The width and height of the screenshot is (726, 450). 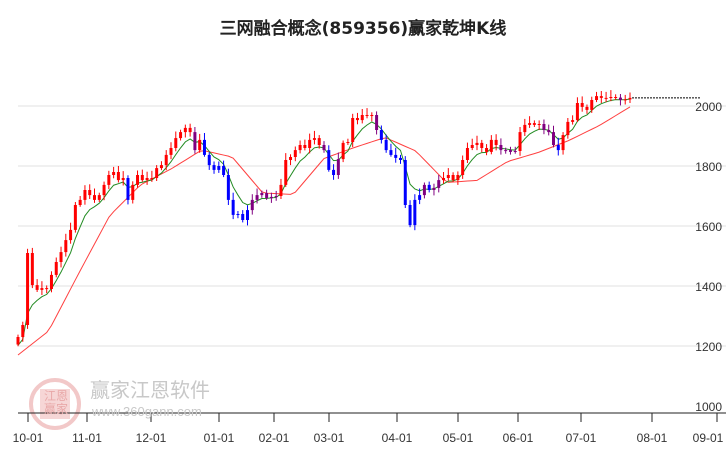 I want to click on x-tick-label: 11-01, so click(x=87, y=438).